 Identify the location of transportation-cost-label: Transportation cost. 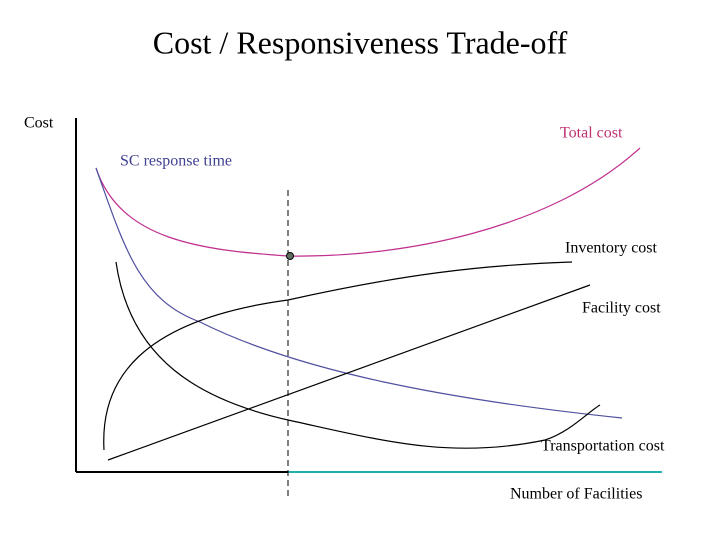
(603, 446).